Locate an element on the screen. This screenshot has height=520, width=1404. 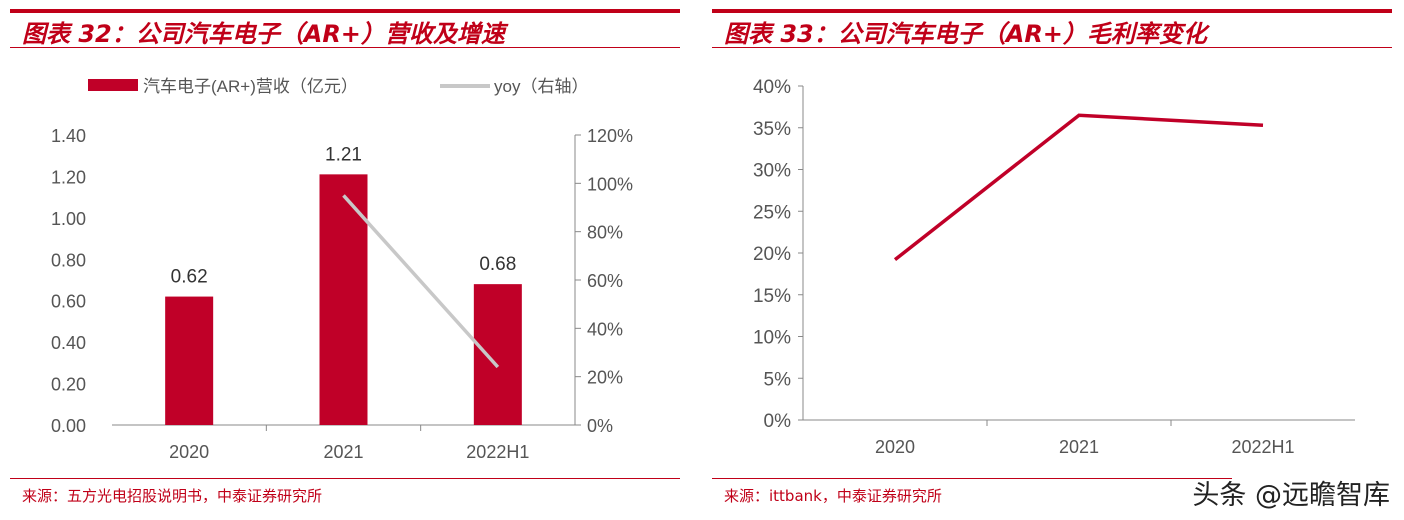
y-tick-label: 15% is located at coordinates (772, 296).